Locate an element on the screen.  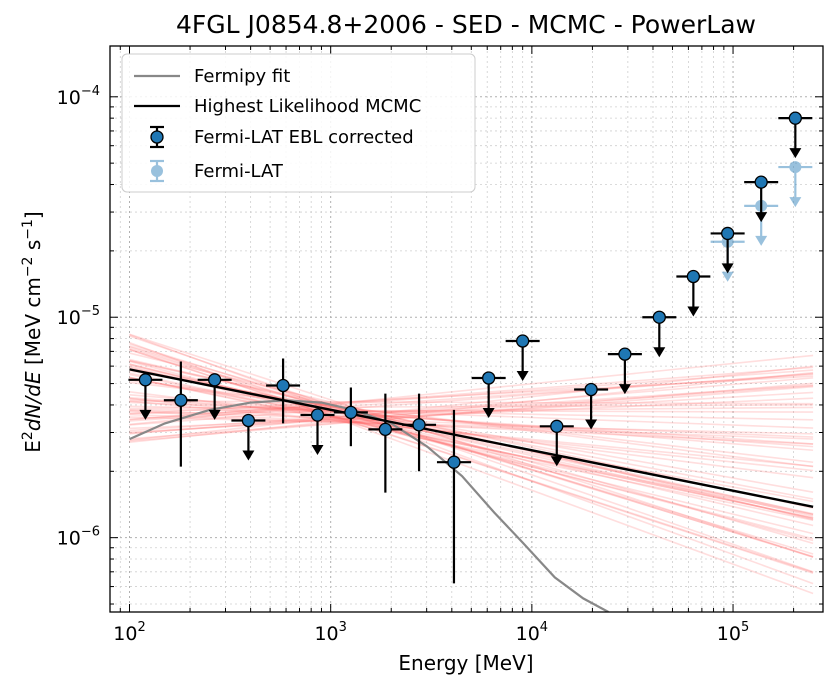
y-axis-label: E2dN/dE [MeV cm−2 s−1] is located at coordinates (32, 331).